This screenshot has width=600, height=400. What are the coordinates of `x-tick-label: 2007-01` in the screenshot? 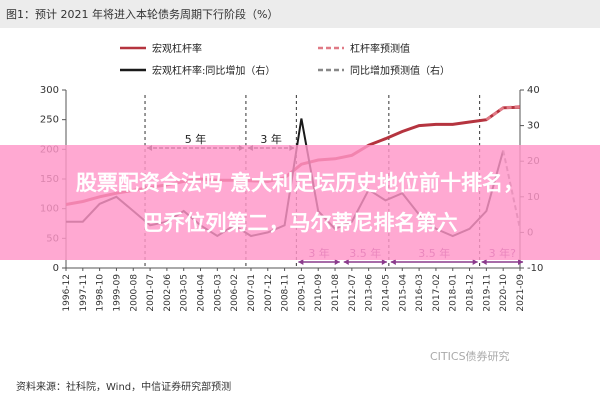 It's located at (252, 293).